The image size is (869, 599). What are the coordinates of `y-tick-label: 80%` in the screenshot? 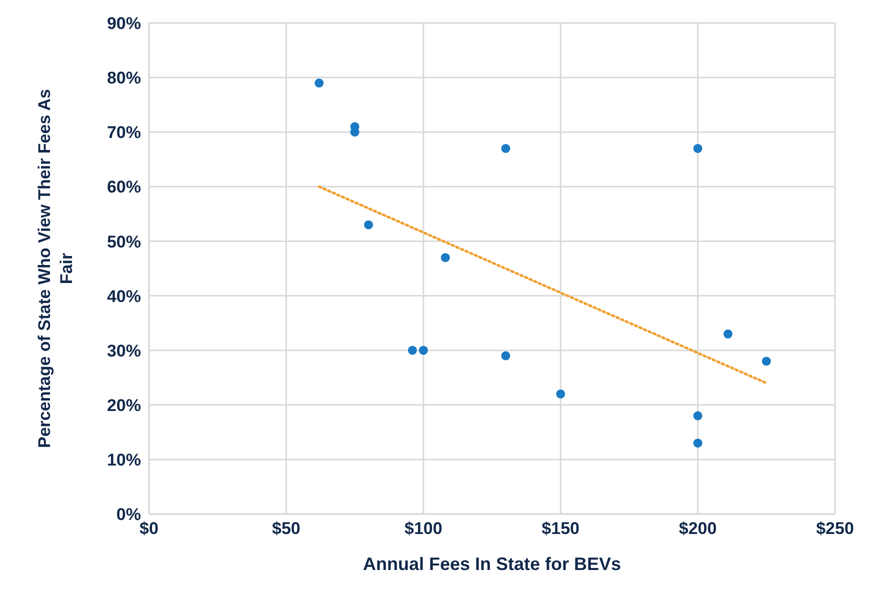 It's located at (123, 78).